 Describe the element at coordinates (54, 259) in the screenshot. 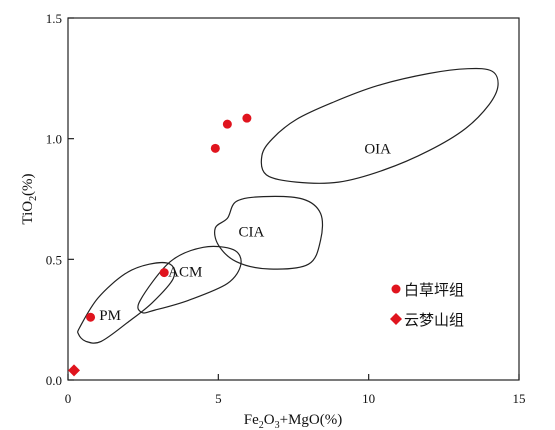

I see `y-tick-label-1: 0.5` at that location.